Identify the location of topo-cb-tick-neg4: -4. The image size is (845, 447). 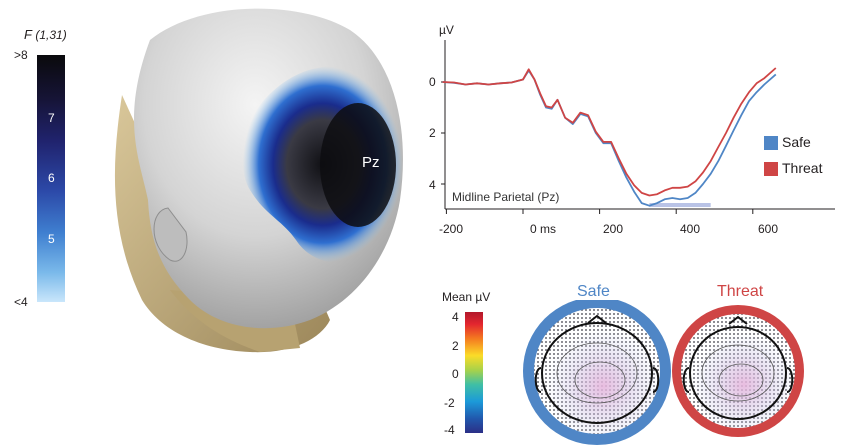
(449, 430).